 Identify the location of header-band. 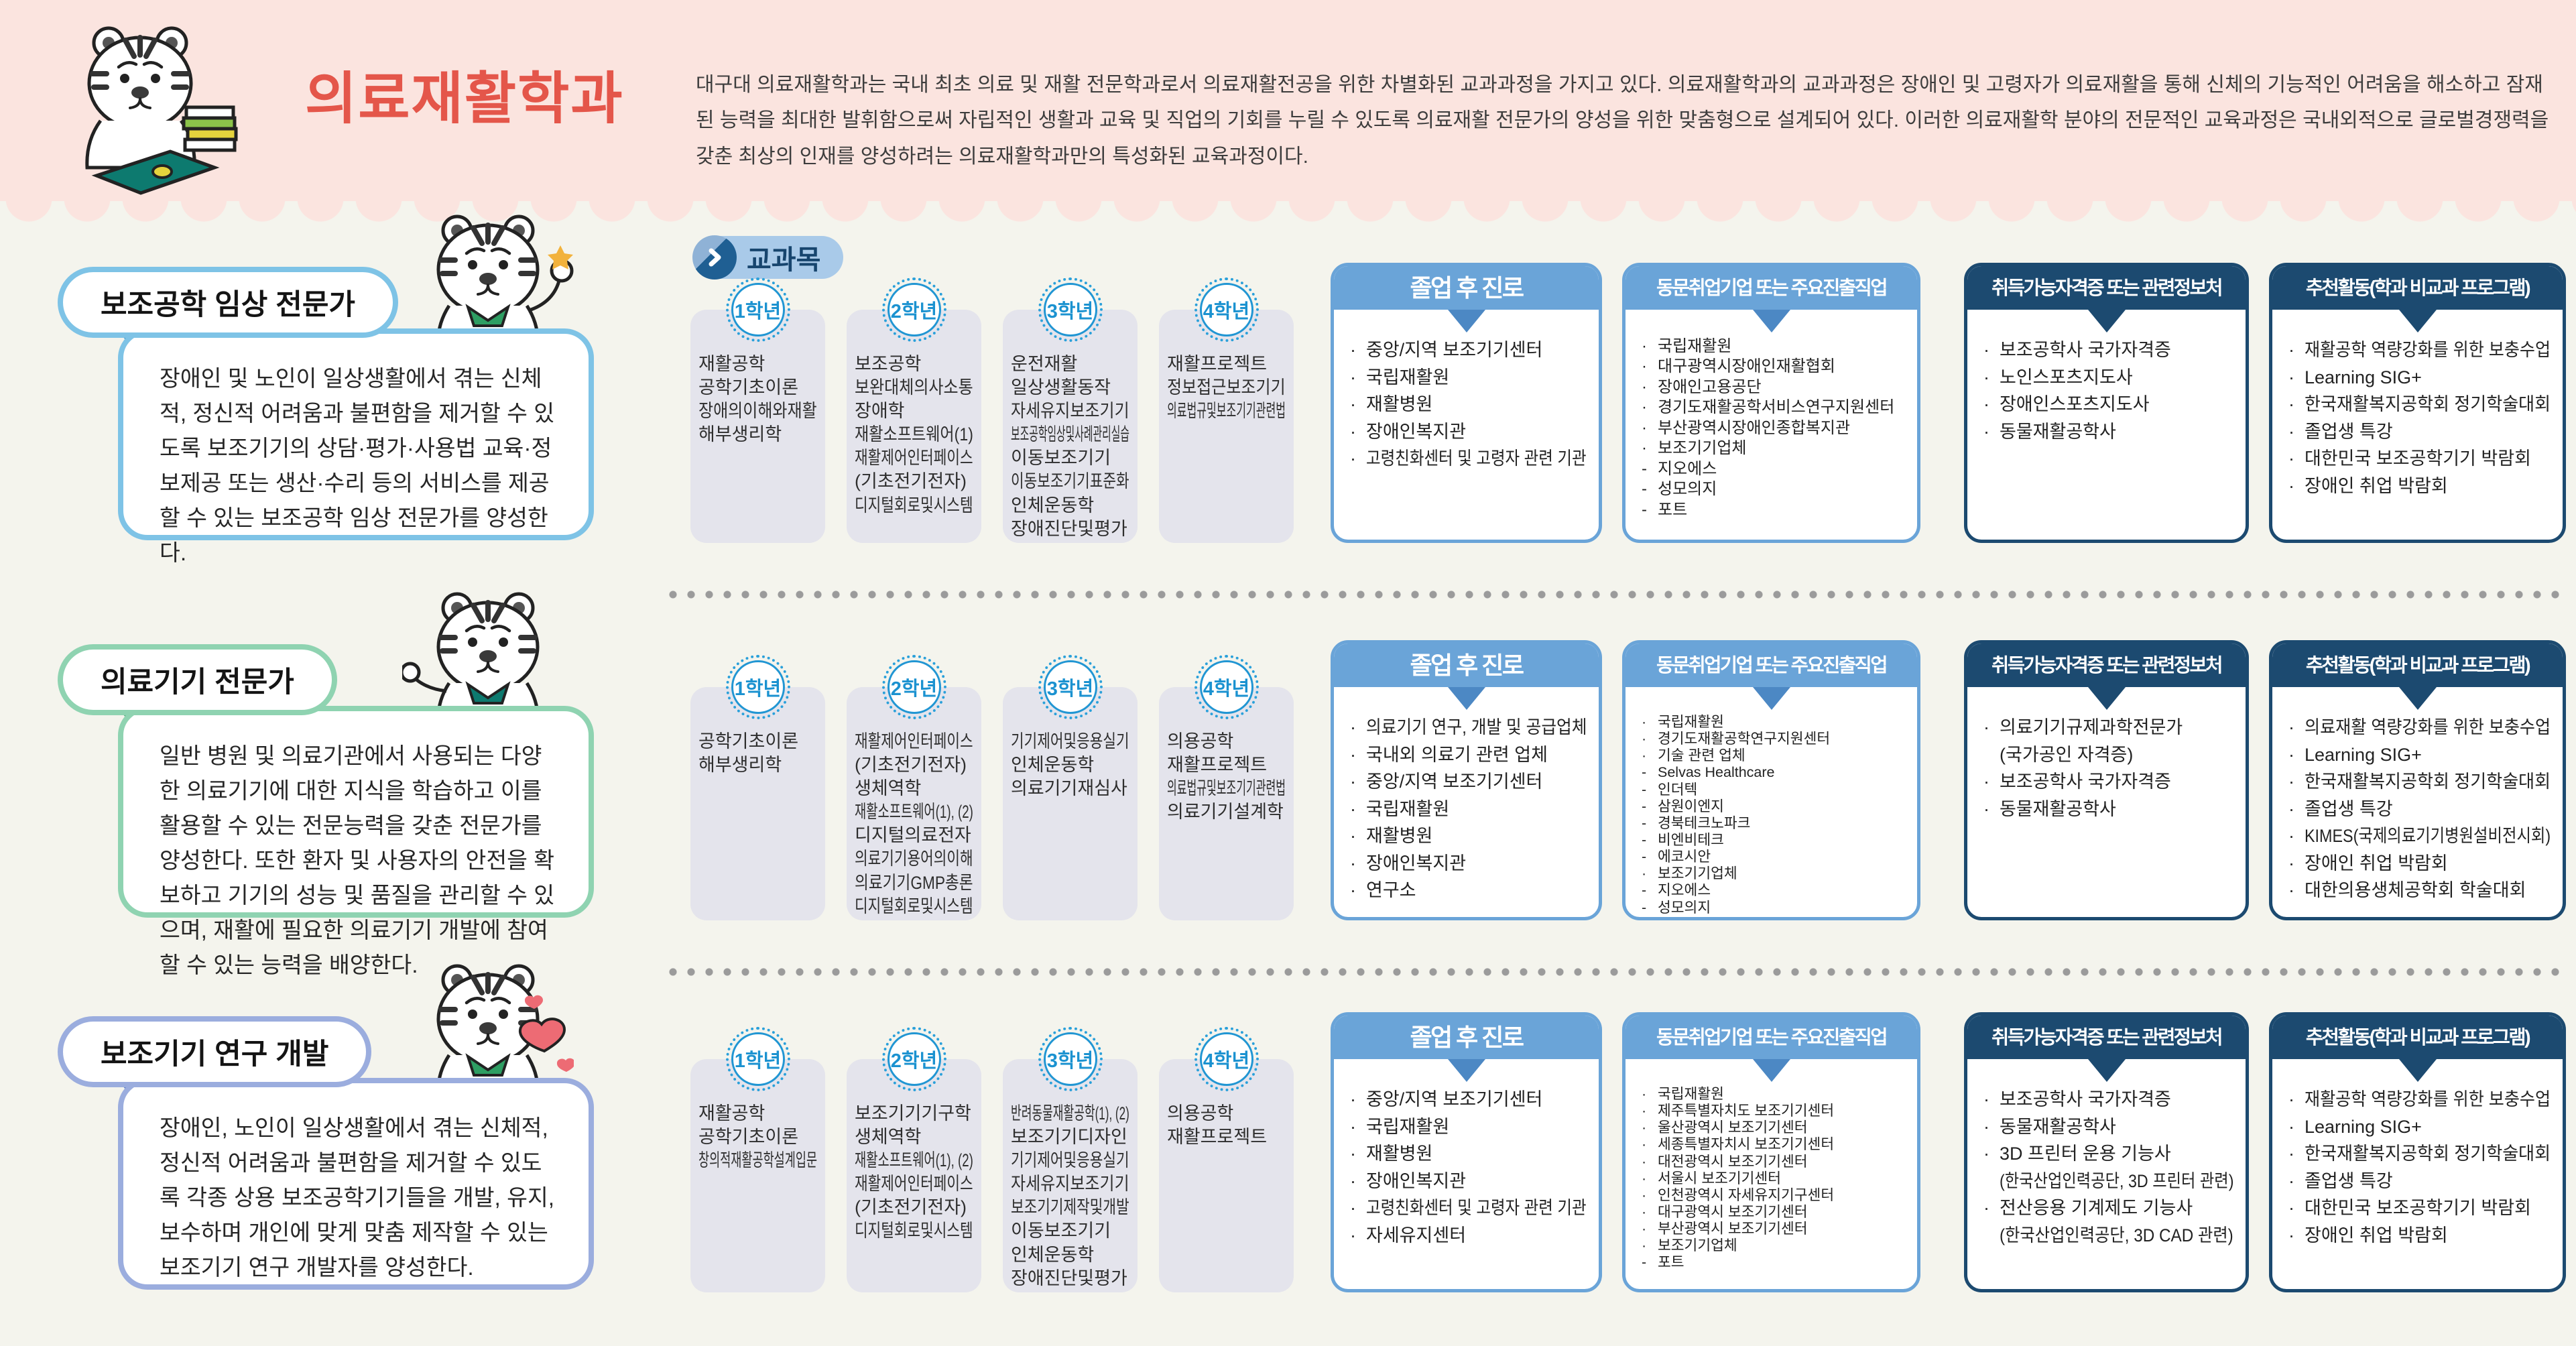
(1288, 100).